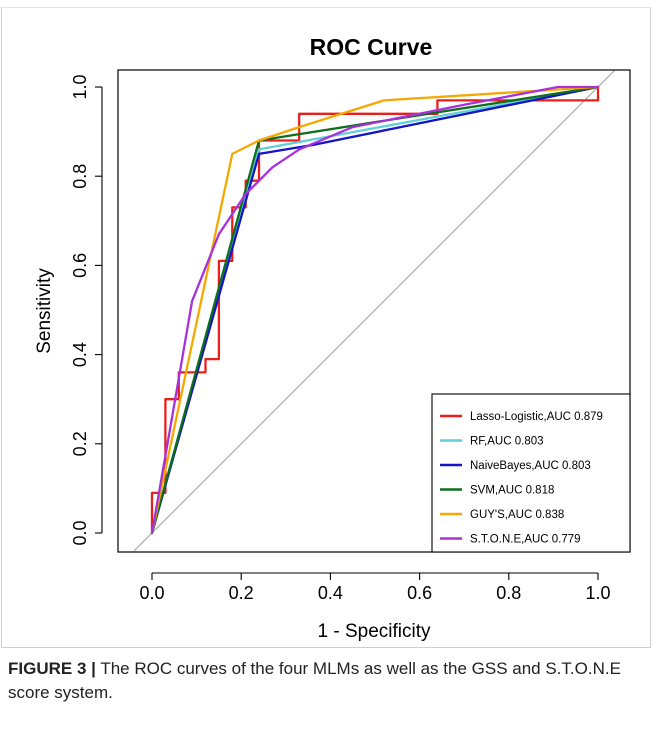 This screenshot has width=654, height=731. I want to click on y-axis-label: Sensitivity, so click(44, 311).